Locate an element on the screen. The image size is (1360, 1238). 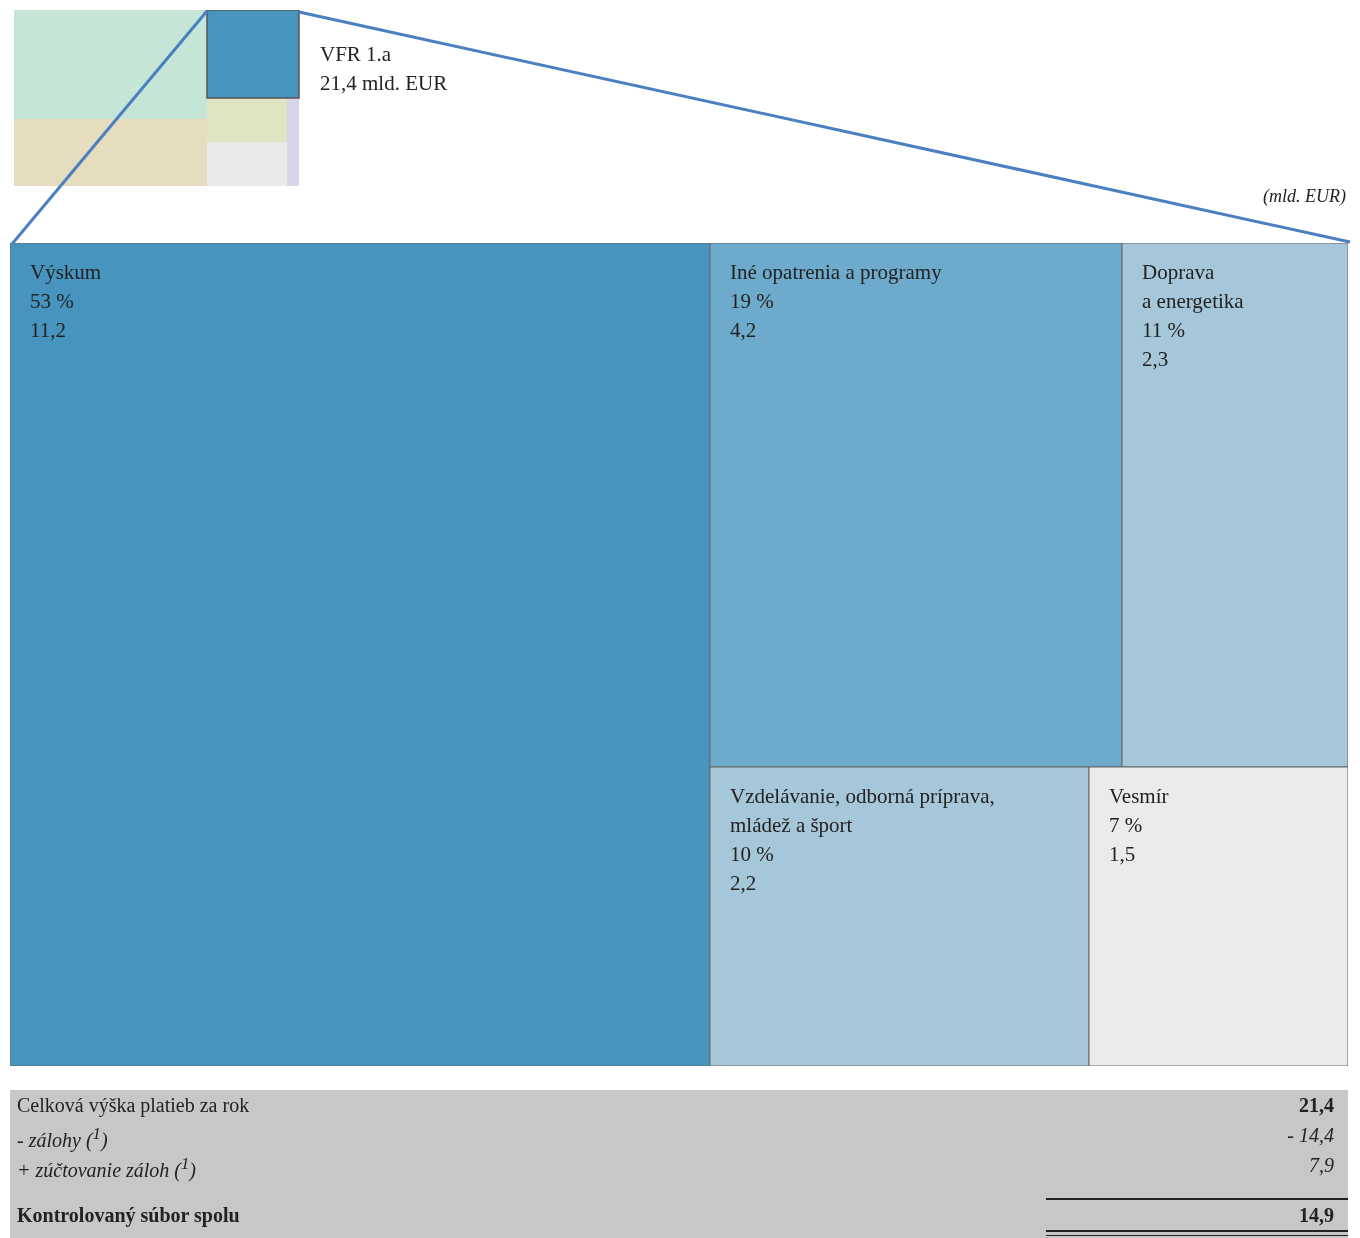
text: Celková výška platieb za rok is located at coordinates (133, 1105).